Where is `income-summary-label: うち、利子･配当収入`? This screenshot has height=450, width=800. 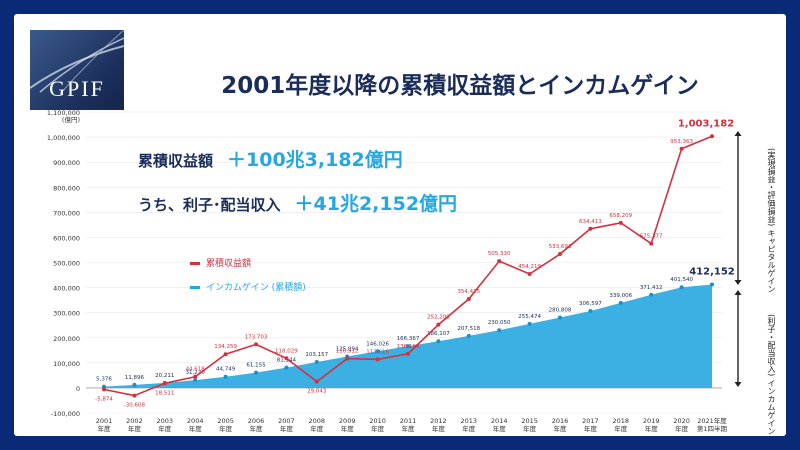 income-summary-label: うち、利子･配当収入 is located at coordinates (209, 205).